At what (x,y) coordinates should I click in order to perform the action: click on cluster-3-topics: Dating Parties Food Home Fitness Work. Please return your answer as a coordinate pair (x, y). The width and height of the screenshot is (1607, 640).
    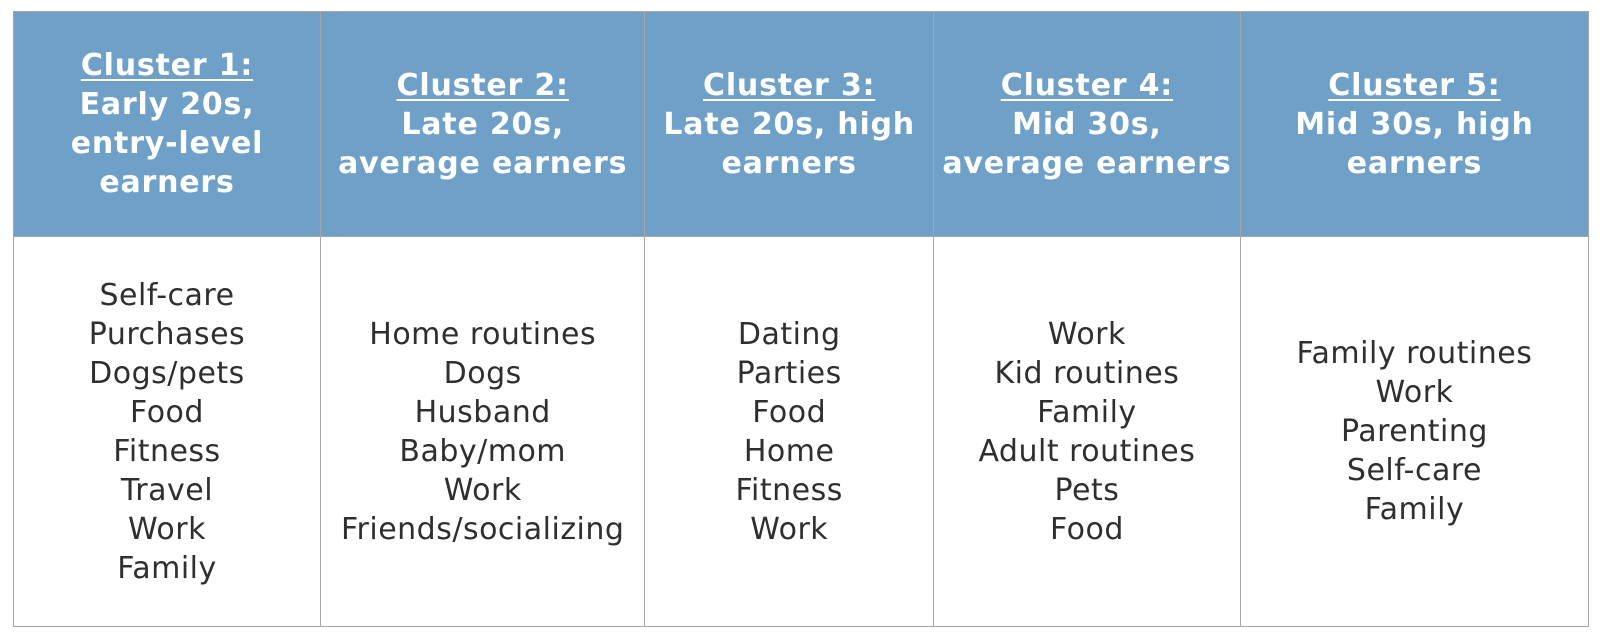
    Looking at the image, I should click on (789, 431).